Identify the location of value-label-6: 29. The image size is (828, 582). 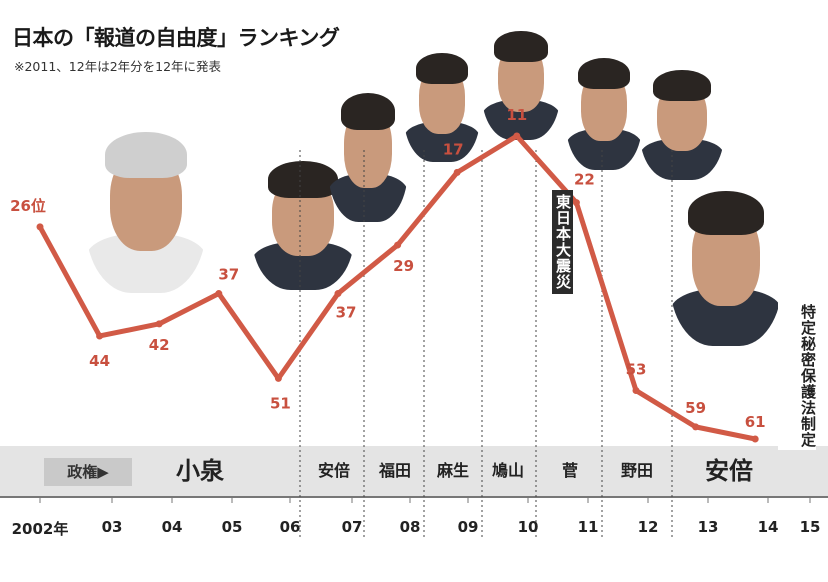
(403, 266).